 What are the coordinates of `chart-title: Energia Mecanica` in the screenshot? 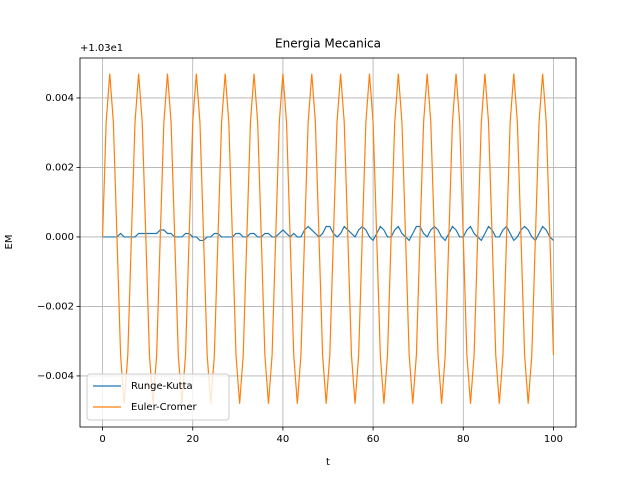 It's located at (328, 44).